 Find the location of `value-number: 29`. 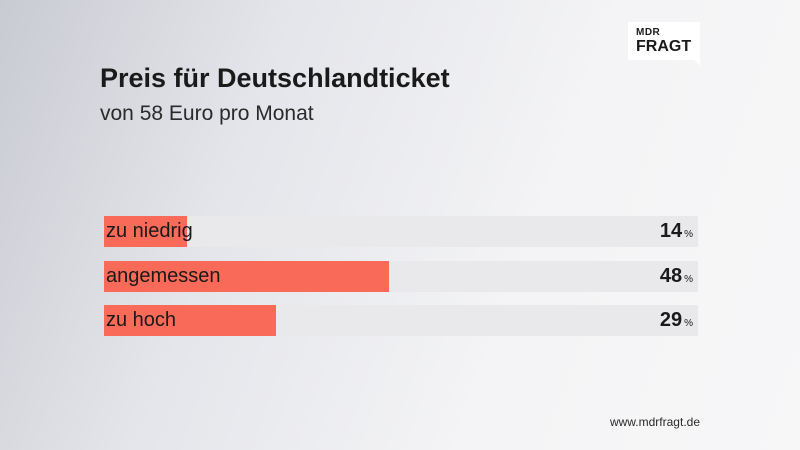

value-number: 29 is located at coordinates (671, 320).